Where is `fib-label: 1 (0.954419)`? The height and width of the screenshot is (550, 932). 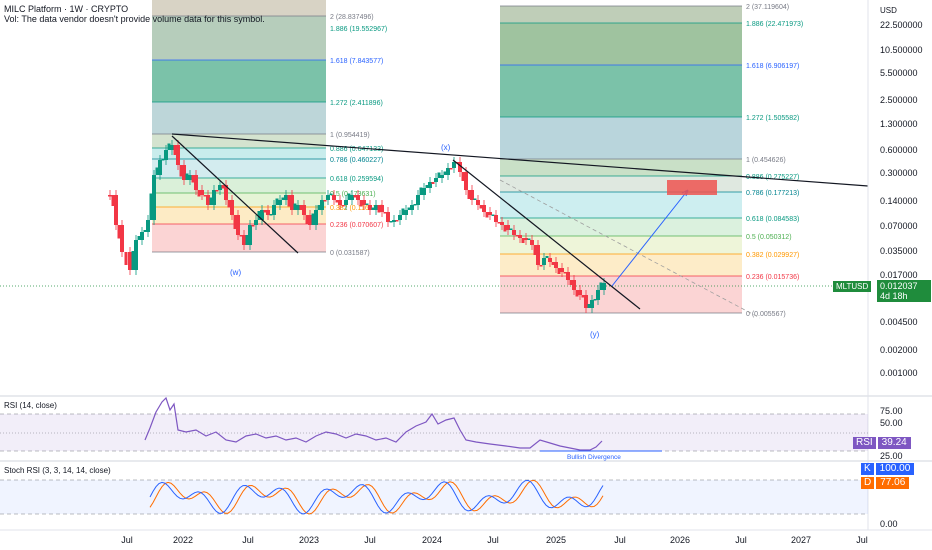
fib-label: 1 (0.954419) is located at coordinates (350, 135).